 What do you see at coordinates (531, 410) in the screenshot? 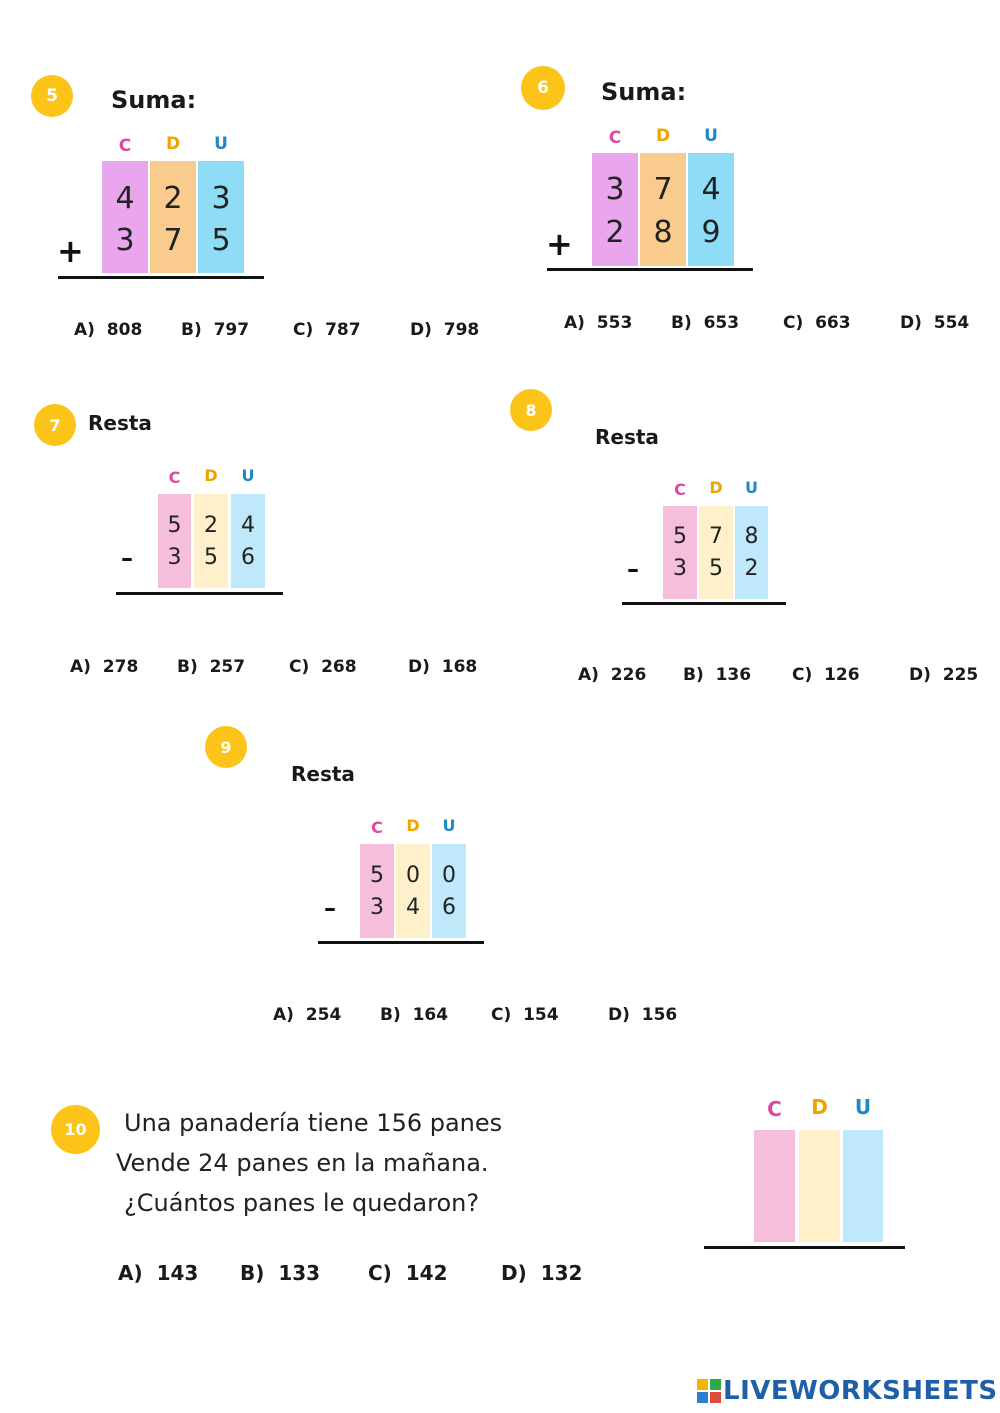
I see `problem-number-badge: 8` at bounding box center [531, 410].